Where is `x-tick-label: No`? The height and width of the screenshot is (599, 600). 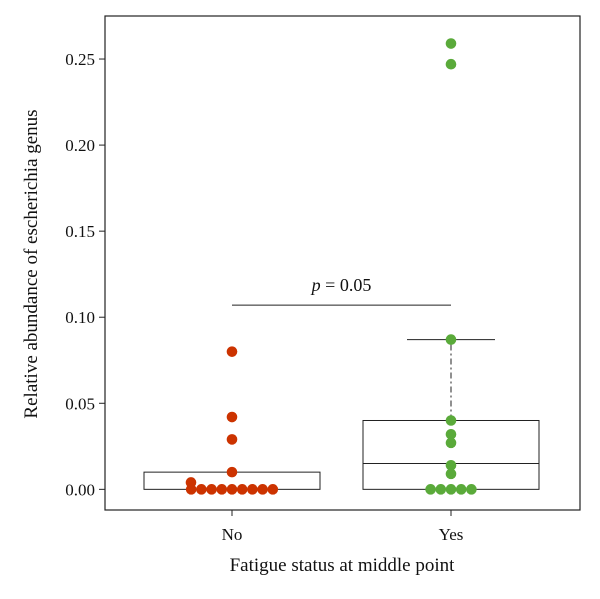
x-tick-label: No is located at coordinates (232, 534).